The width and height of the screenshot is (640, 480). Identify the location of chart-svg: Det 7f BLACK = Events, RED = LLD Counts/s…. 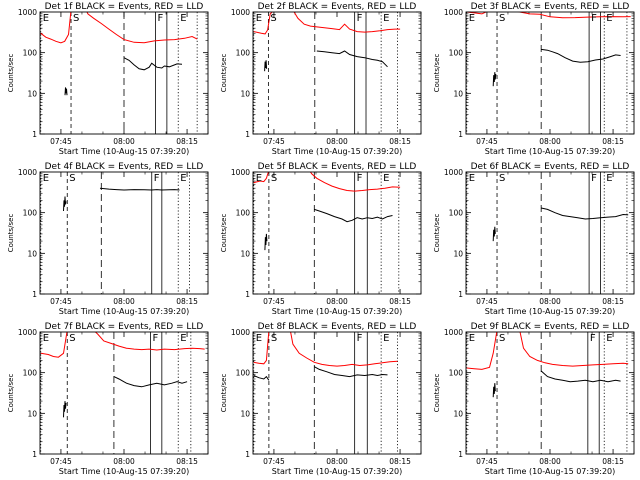
(108, 399).